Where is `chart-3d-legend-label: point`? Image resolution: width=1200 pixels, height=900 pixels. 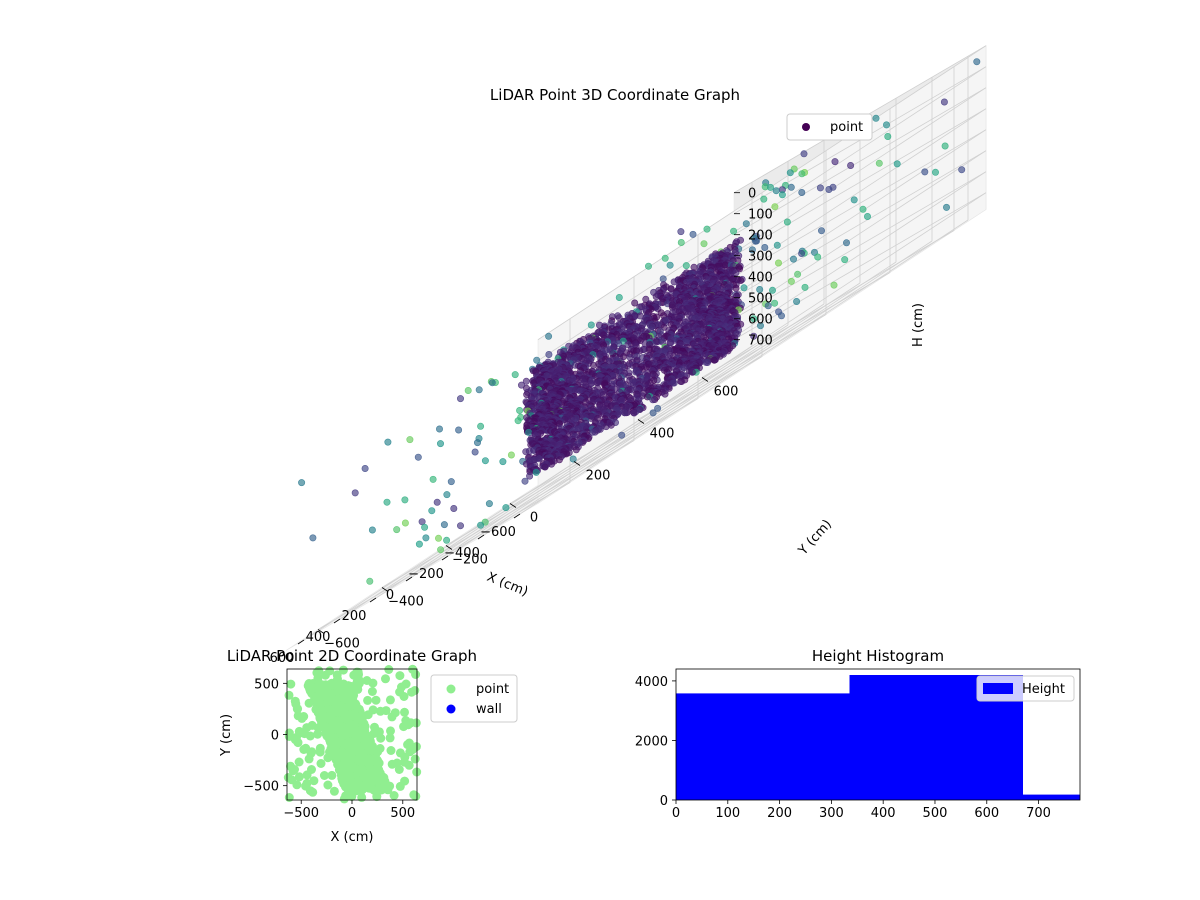 chart-3d-legend-label: point is located at coordinates (846, 127).